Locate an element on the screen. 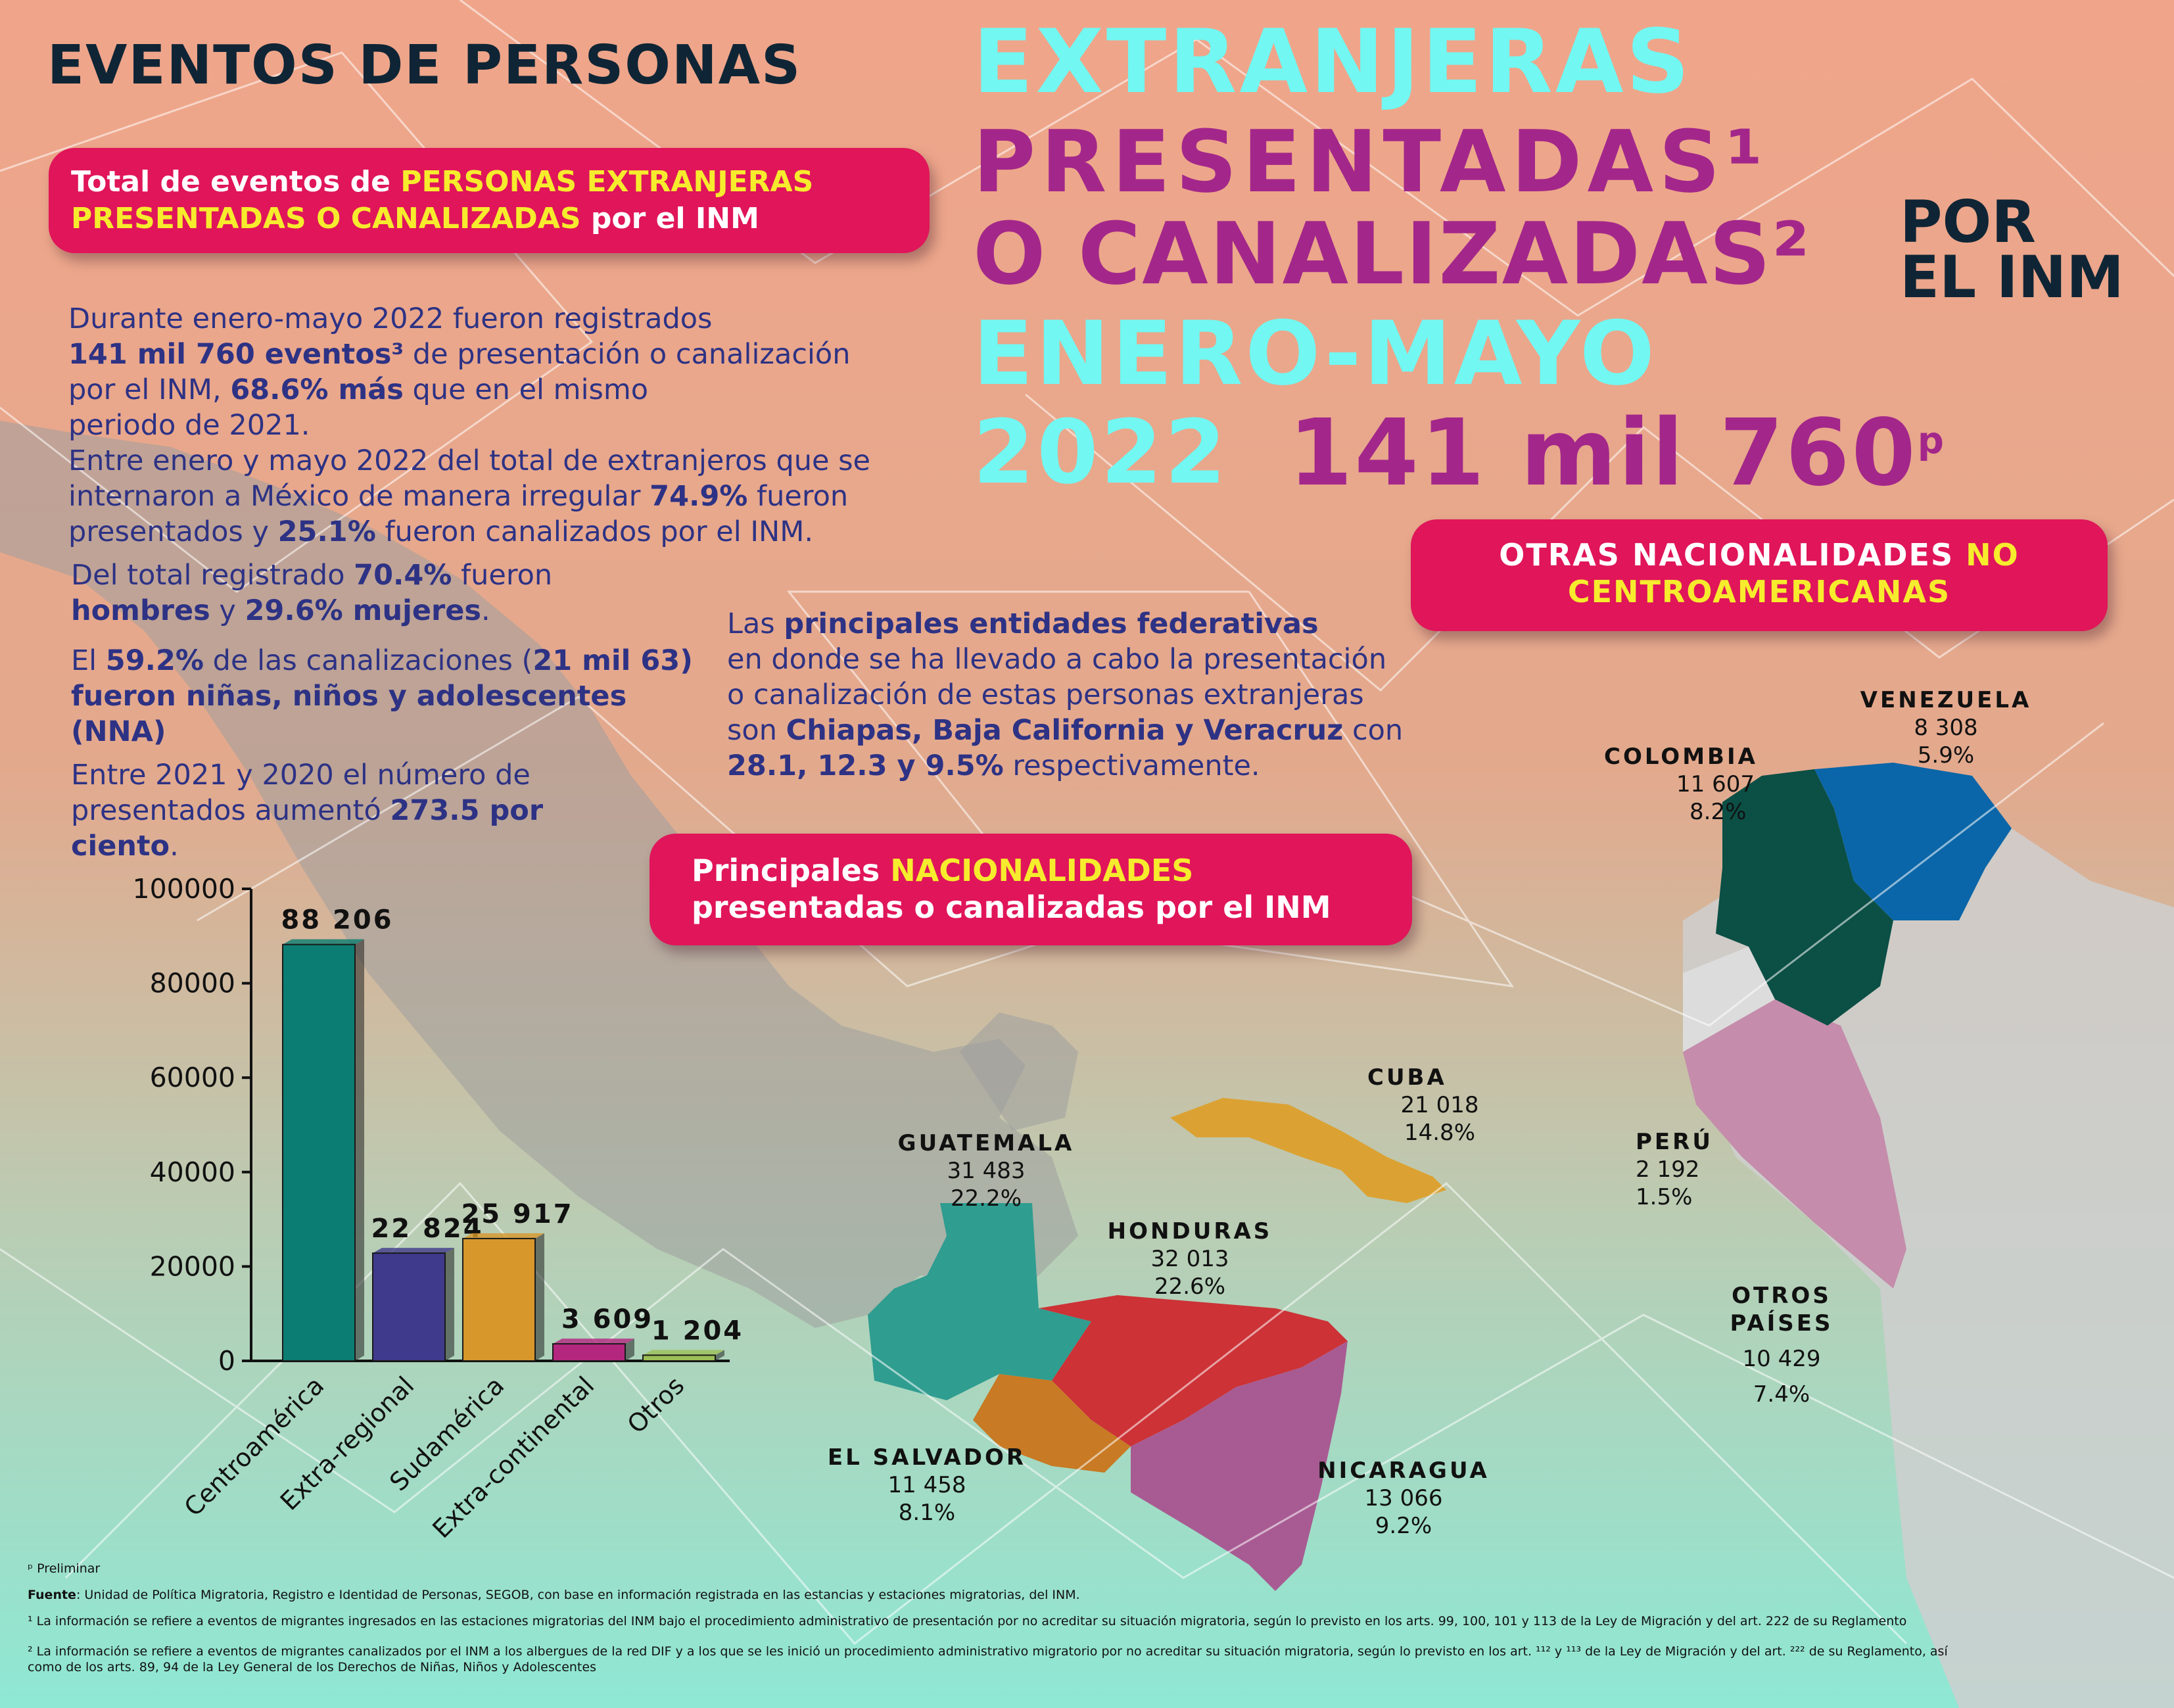 The width and height of the screenshot is (2174, 1708). pill-total-text4: por el INM is located at coordinates (670, 218).